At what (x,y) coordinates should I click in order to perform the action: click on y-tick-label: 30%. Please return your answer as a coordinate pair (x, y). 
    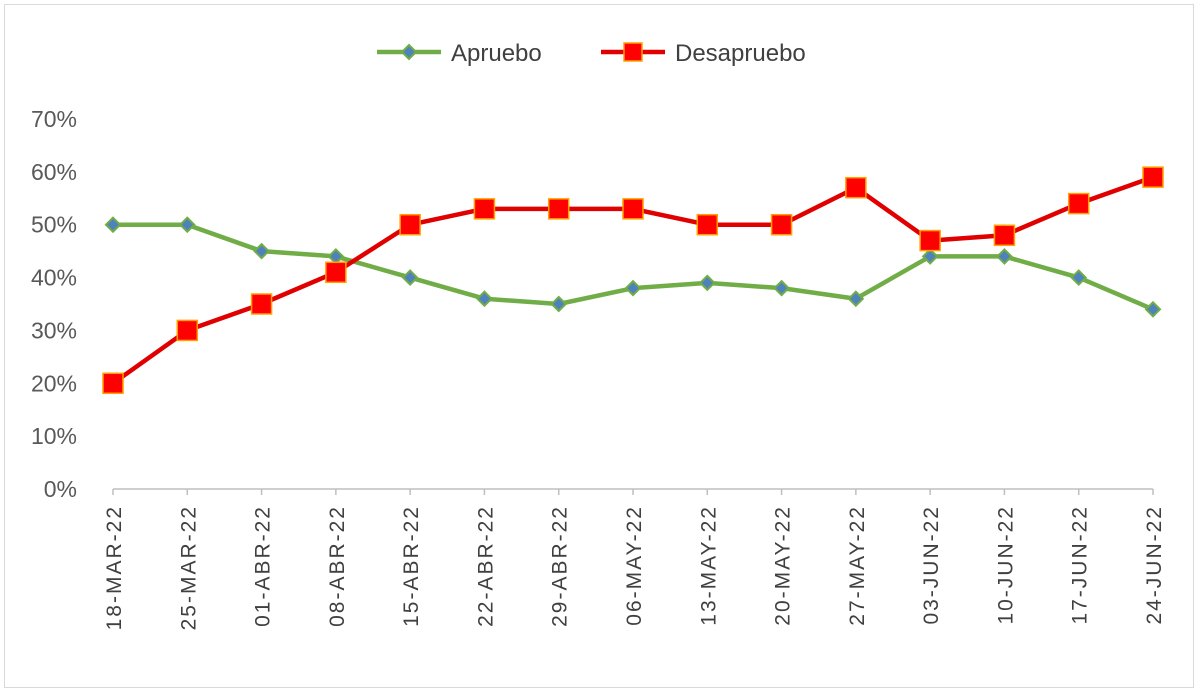
    Looking at the image, I should click on (54, 330).